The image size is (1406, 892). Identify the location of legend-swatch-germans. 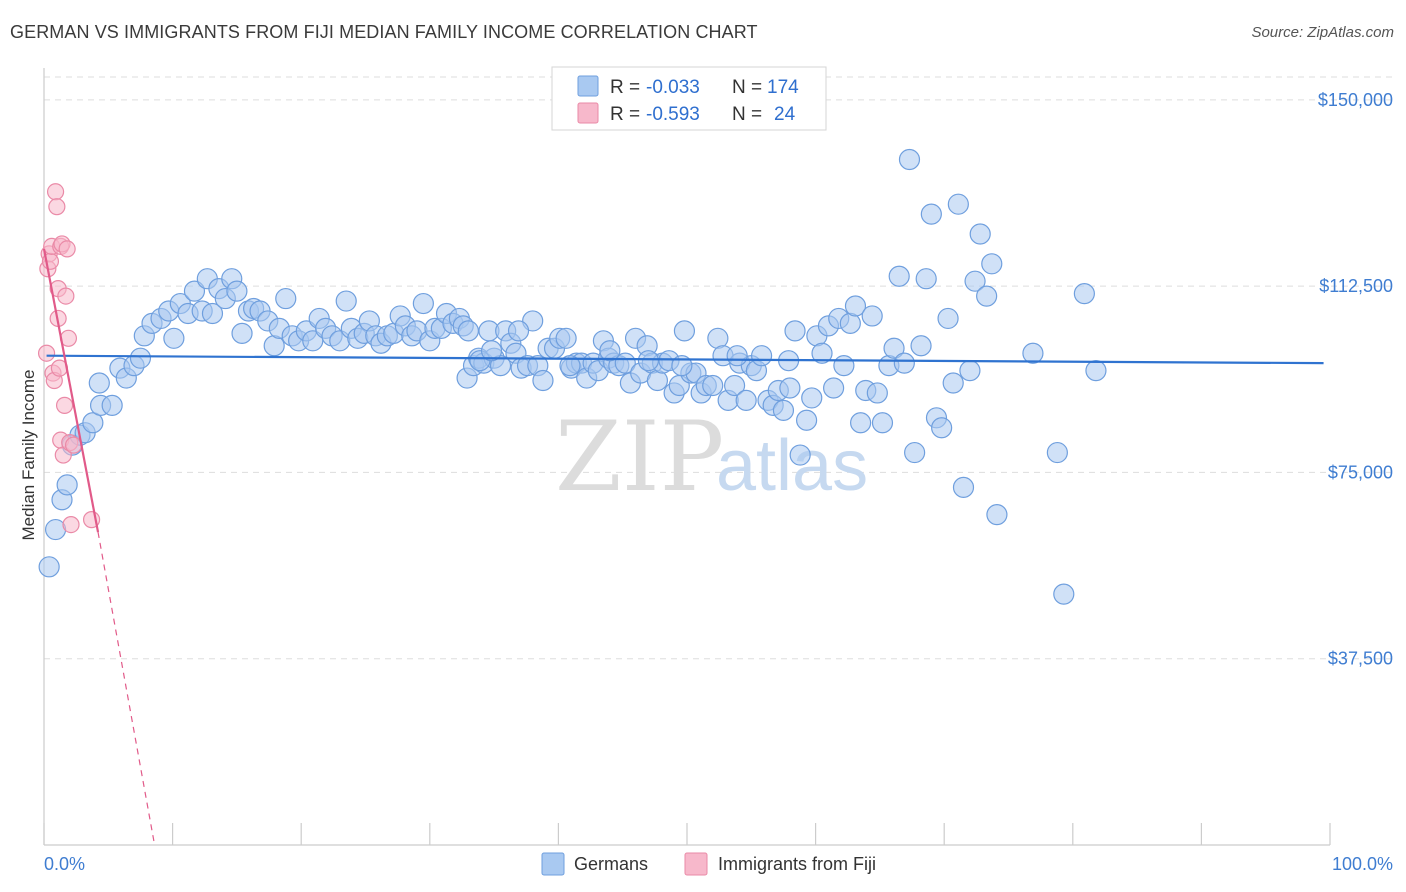
(588, 86).